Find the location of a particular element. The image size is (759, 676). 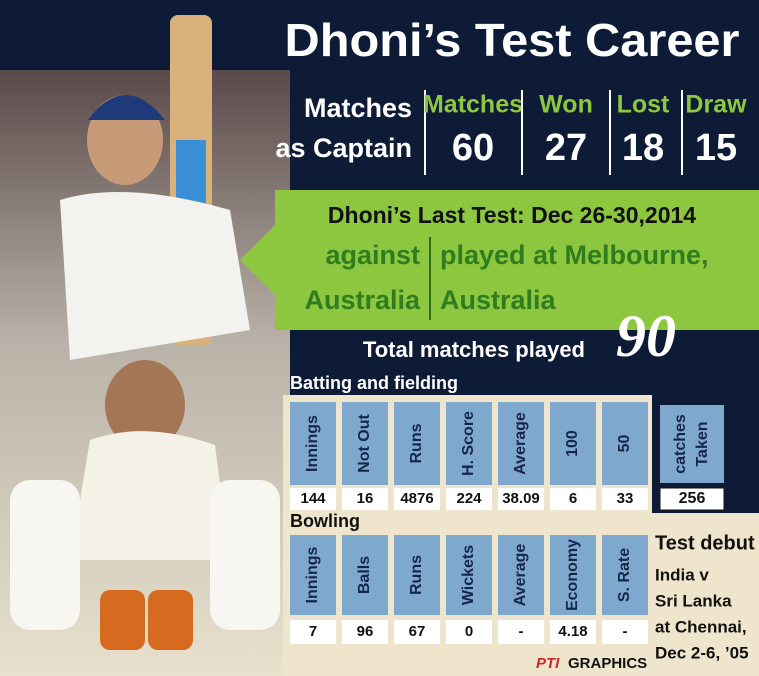

stat-label: Won is located at coordinates (566, 105).